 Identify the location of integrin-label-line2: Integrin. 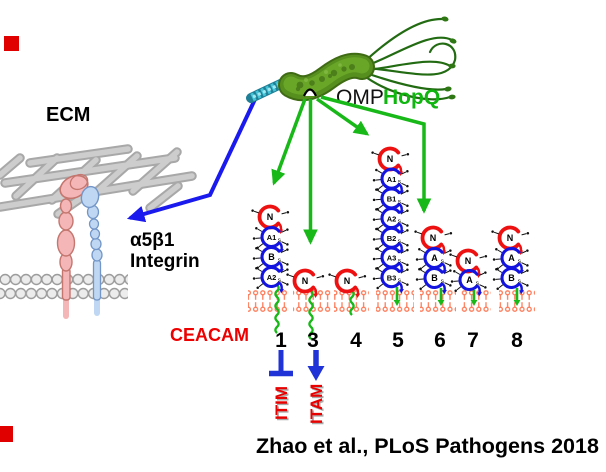
(165, 261).